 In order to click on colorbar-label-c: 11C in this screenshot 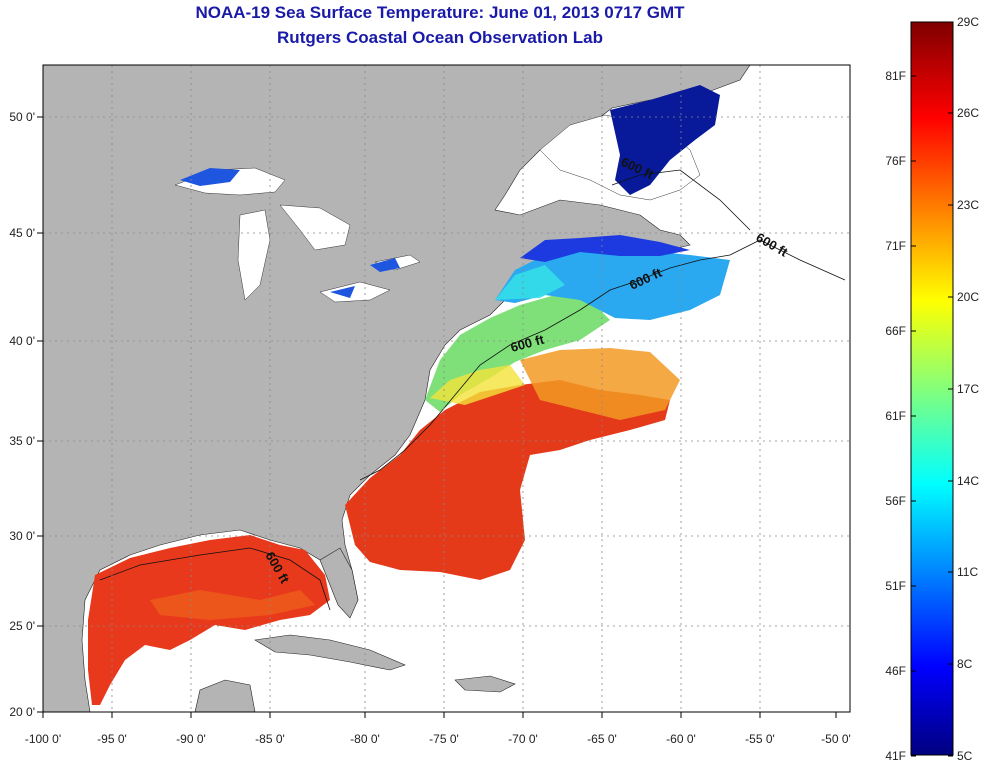, I will do `click(967, 572)`.